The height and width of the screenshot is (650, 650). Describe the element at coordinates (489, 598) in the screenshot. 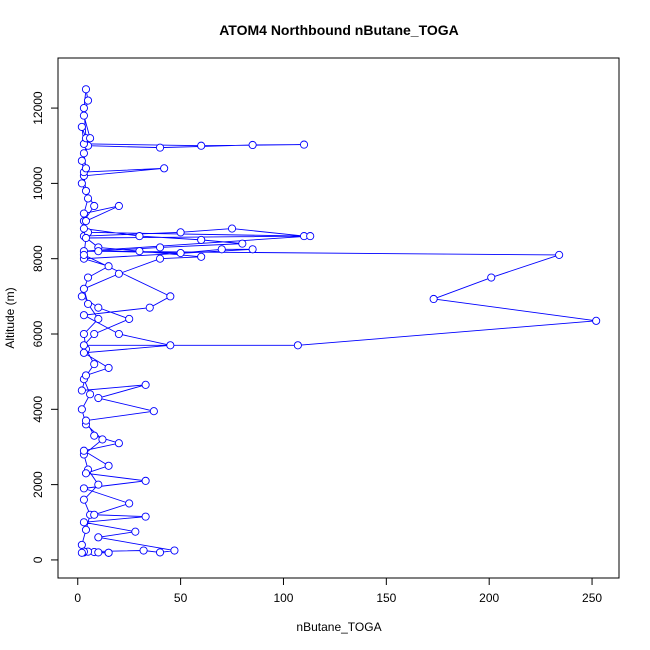

I see `x-tick-label: 200` at that location.